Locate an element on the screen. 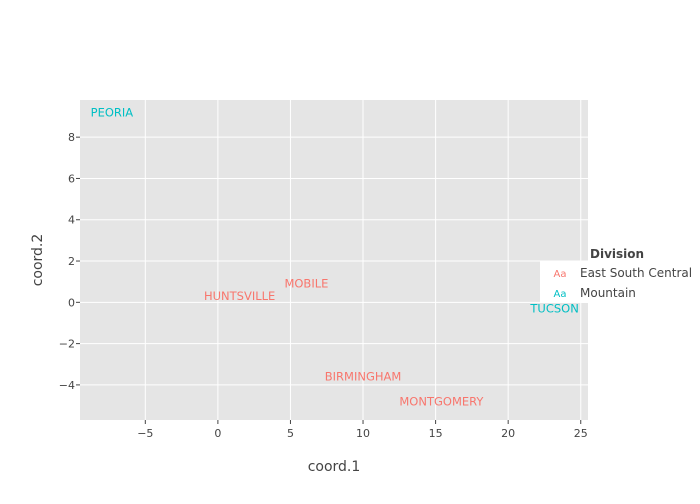 This screenshot has width=700, height=504. data-point-label: BIRMINGHAM is located at coordinates (363, 377).